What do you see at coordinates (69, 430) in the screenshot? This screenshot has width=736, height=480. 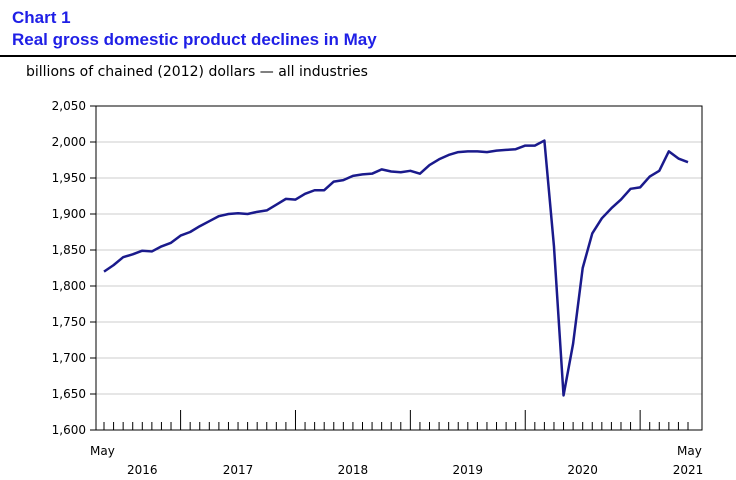 I see `y-tick-label: 1,600` at bounding box center [69, 430].